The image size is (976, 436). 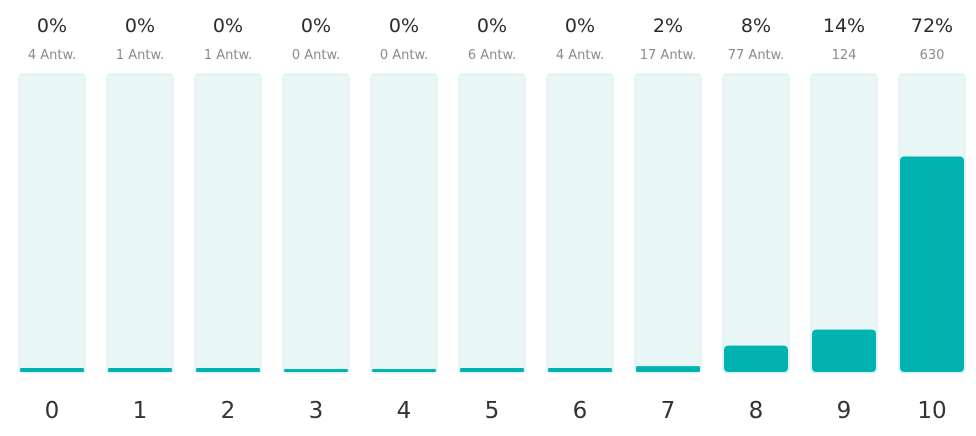 What do you see at coordinates (844, 26) in the screenshot?
I see `percent-label: 14%` at bounding box center [844, 26].